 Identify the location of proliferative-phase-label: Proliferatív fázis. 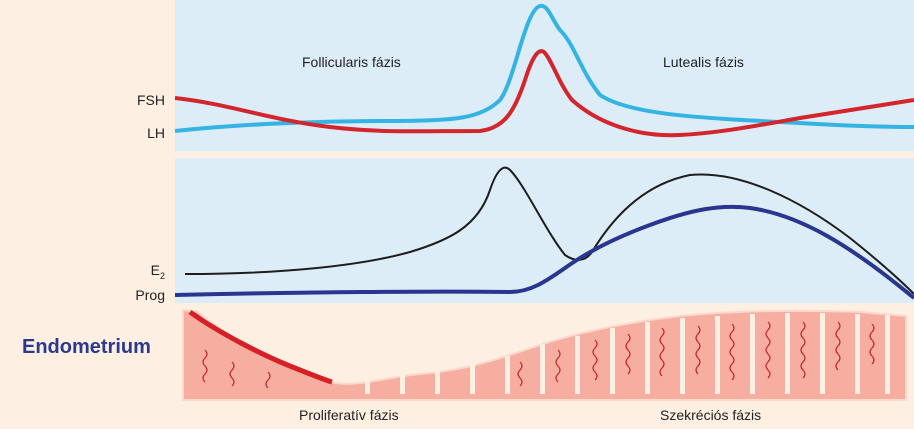
(349, 415).